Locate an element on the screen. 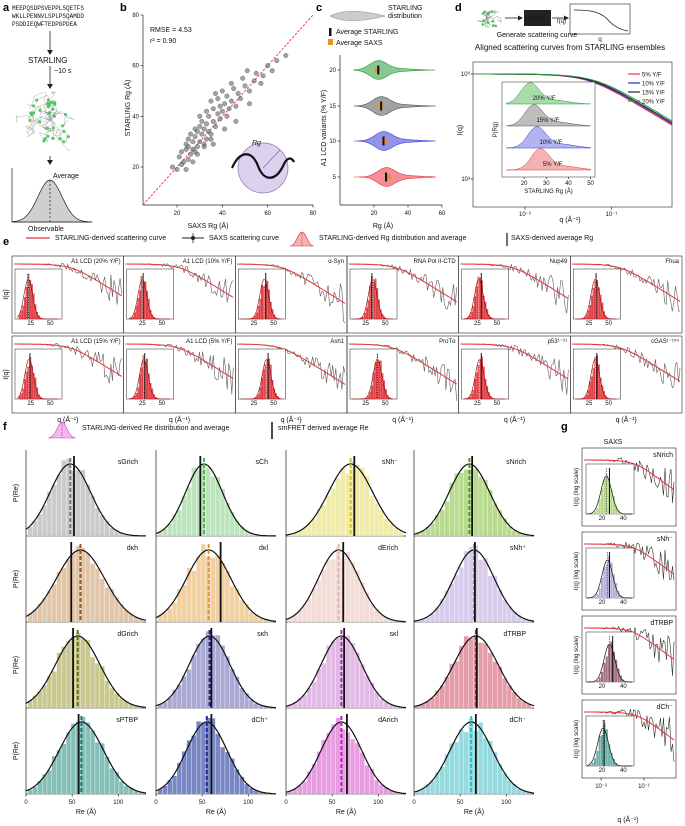 Image resolution: width=685 pixels, height=826 pixels. scatter-plot-rg: 20 40 60 80 20 40 60 80 Rg is located at coordinates (224, 115).